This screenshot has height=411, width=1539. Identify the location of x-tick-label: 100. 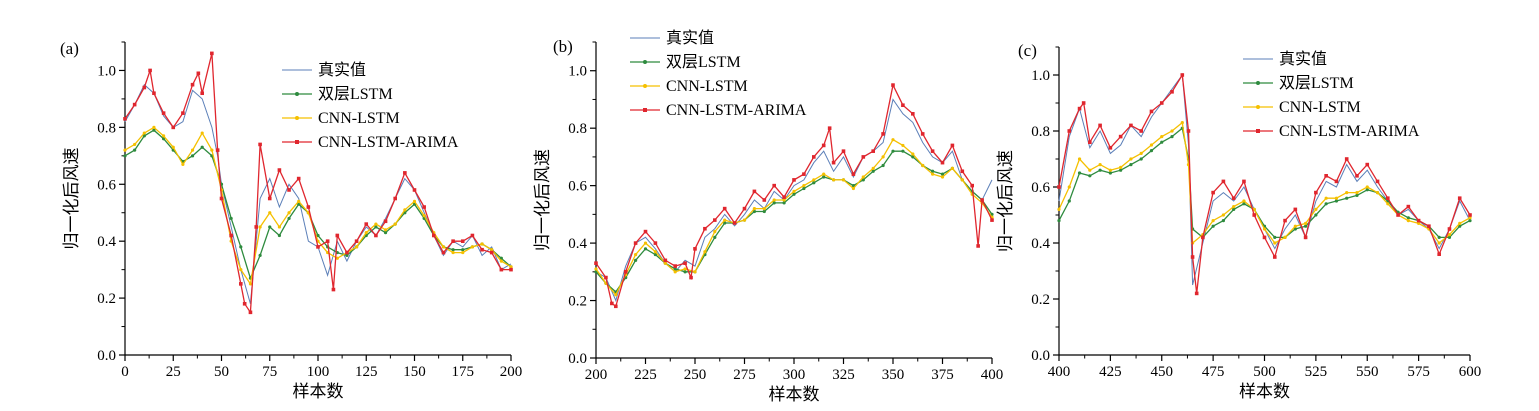
(318, 372).